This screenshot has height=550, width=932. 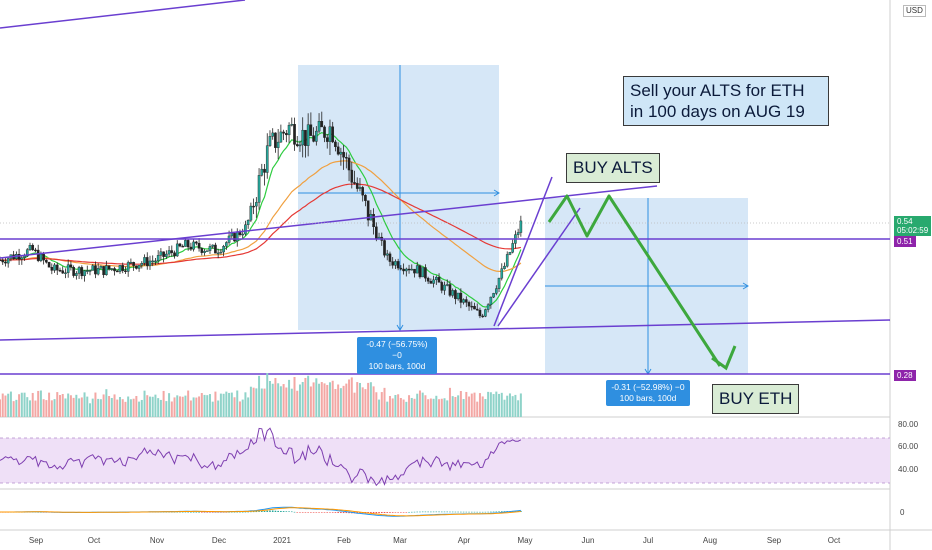 What do you see at coordinates (329, 222) in the screenshot?
I see `rising-resistance-line` at bounding box center [329, 222].